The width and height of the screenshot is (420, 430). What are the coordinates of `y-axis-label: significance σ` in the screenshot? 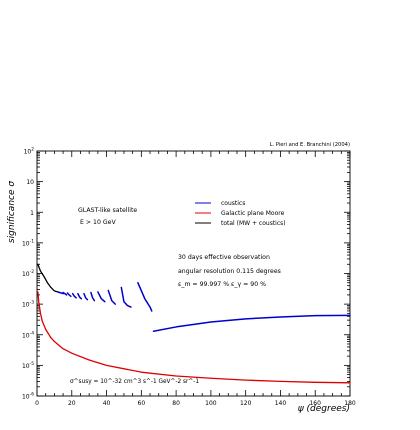 It's located at (12, 212).